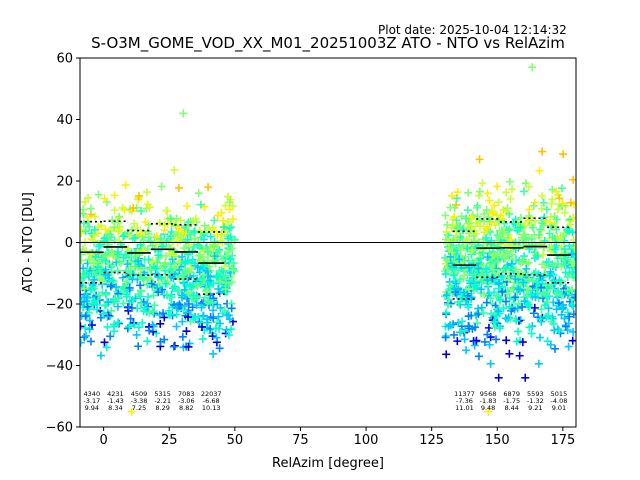  I want to click on bin-mean-label: -1.43, so click(115, 401).